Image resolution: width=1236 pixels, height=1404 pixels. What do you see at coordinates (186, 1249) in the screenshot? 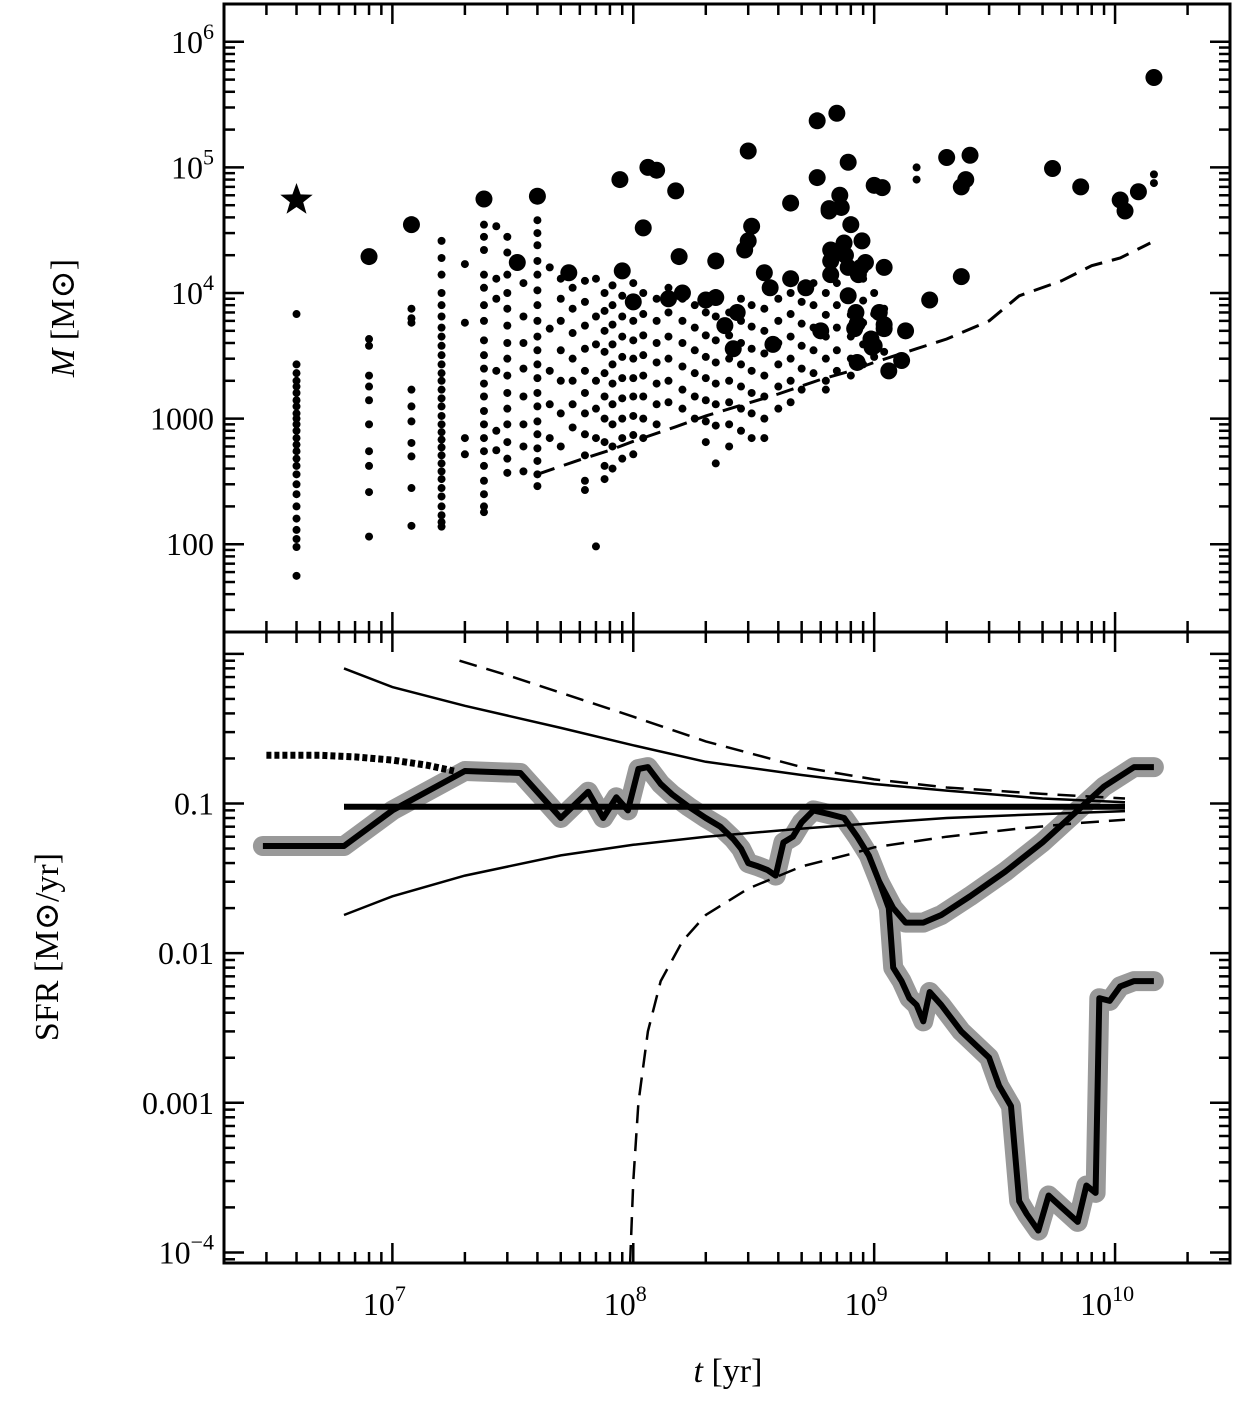
I see `sfr-y-tick-label: 10−4` at bounding box center [186, 1249].